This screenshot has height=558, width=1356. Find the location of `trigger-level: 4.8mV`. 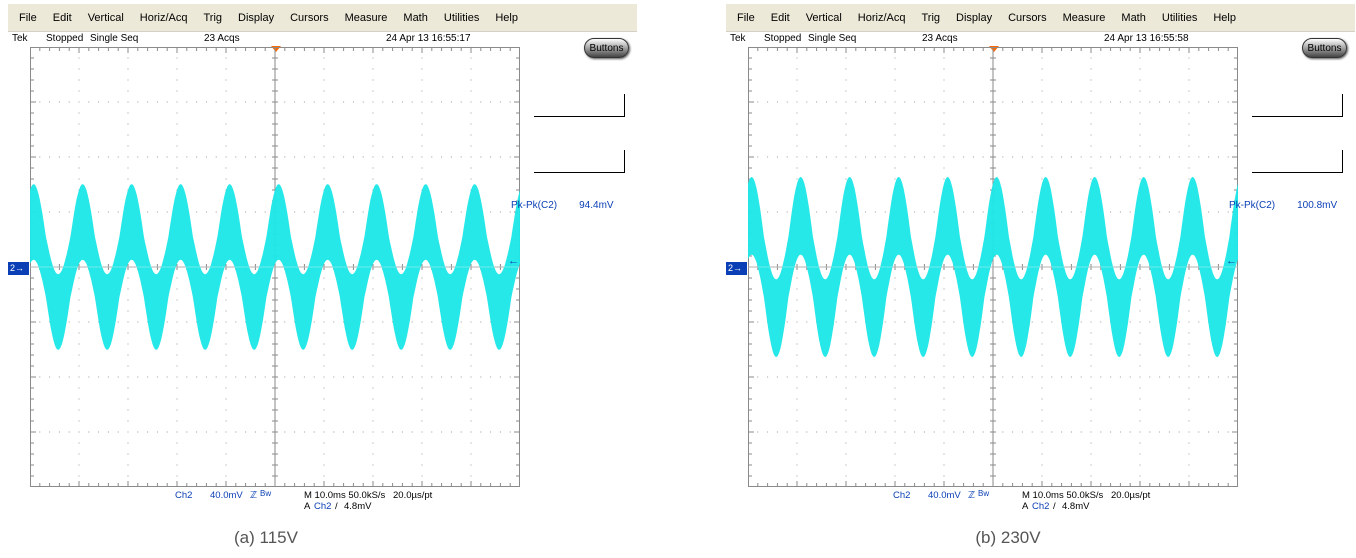

trigger-level: 4.8mV is located at coordinates (1076, 506).